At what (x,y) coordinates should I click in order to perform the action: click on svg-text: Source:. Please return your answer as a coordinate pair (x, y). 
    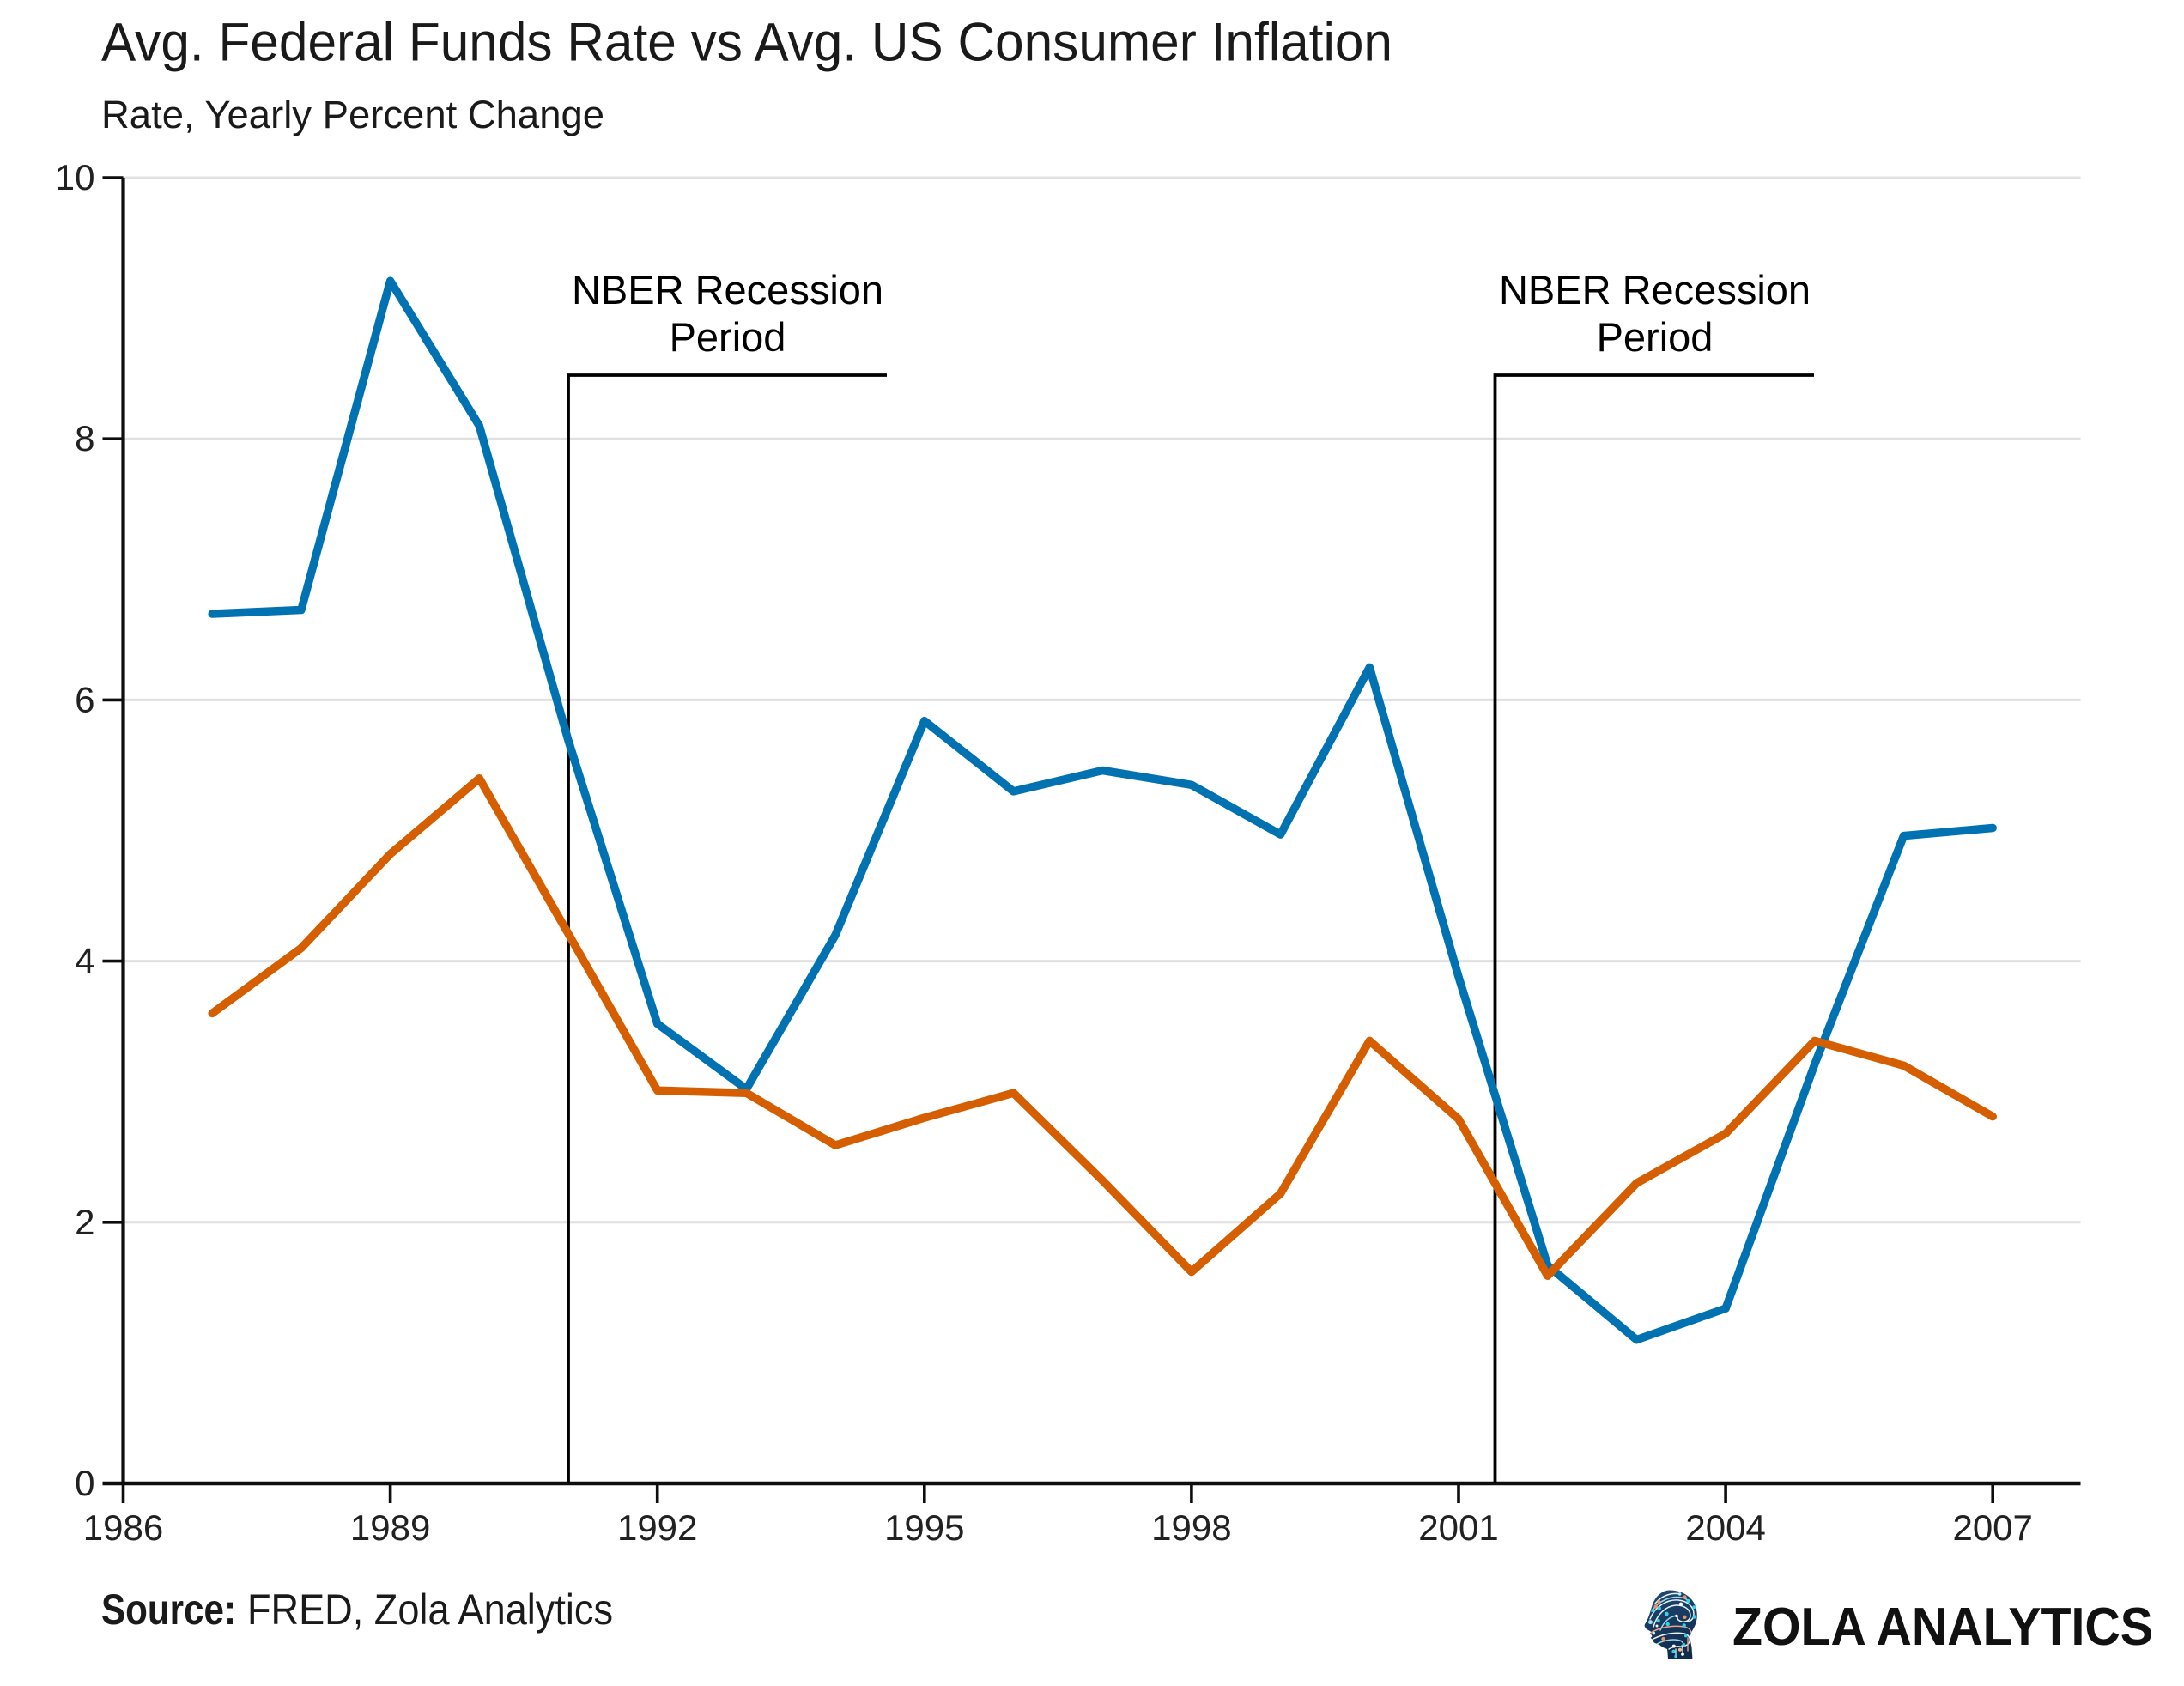
    Looking at the image, I should click on (169, 1610).